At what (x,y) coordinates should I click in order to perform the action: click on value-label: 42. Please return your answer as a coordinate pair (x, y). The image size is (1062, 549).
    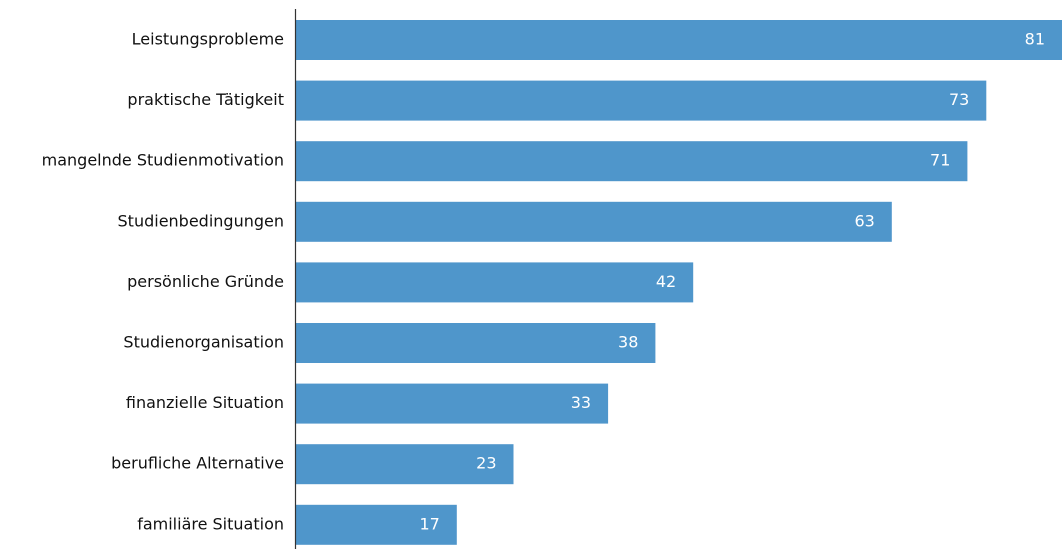
    Looking at the image, I should click on (666, 281).